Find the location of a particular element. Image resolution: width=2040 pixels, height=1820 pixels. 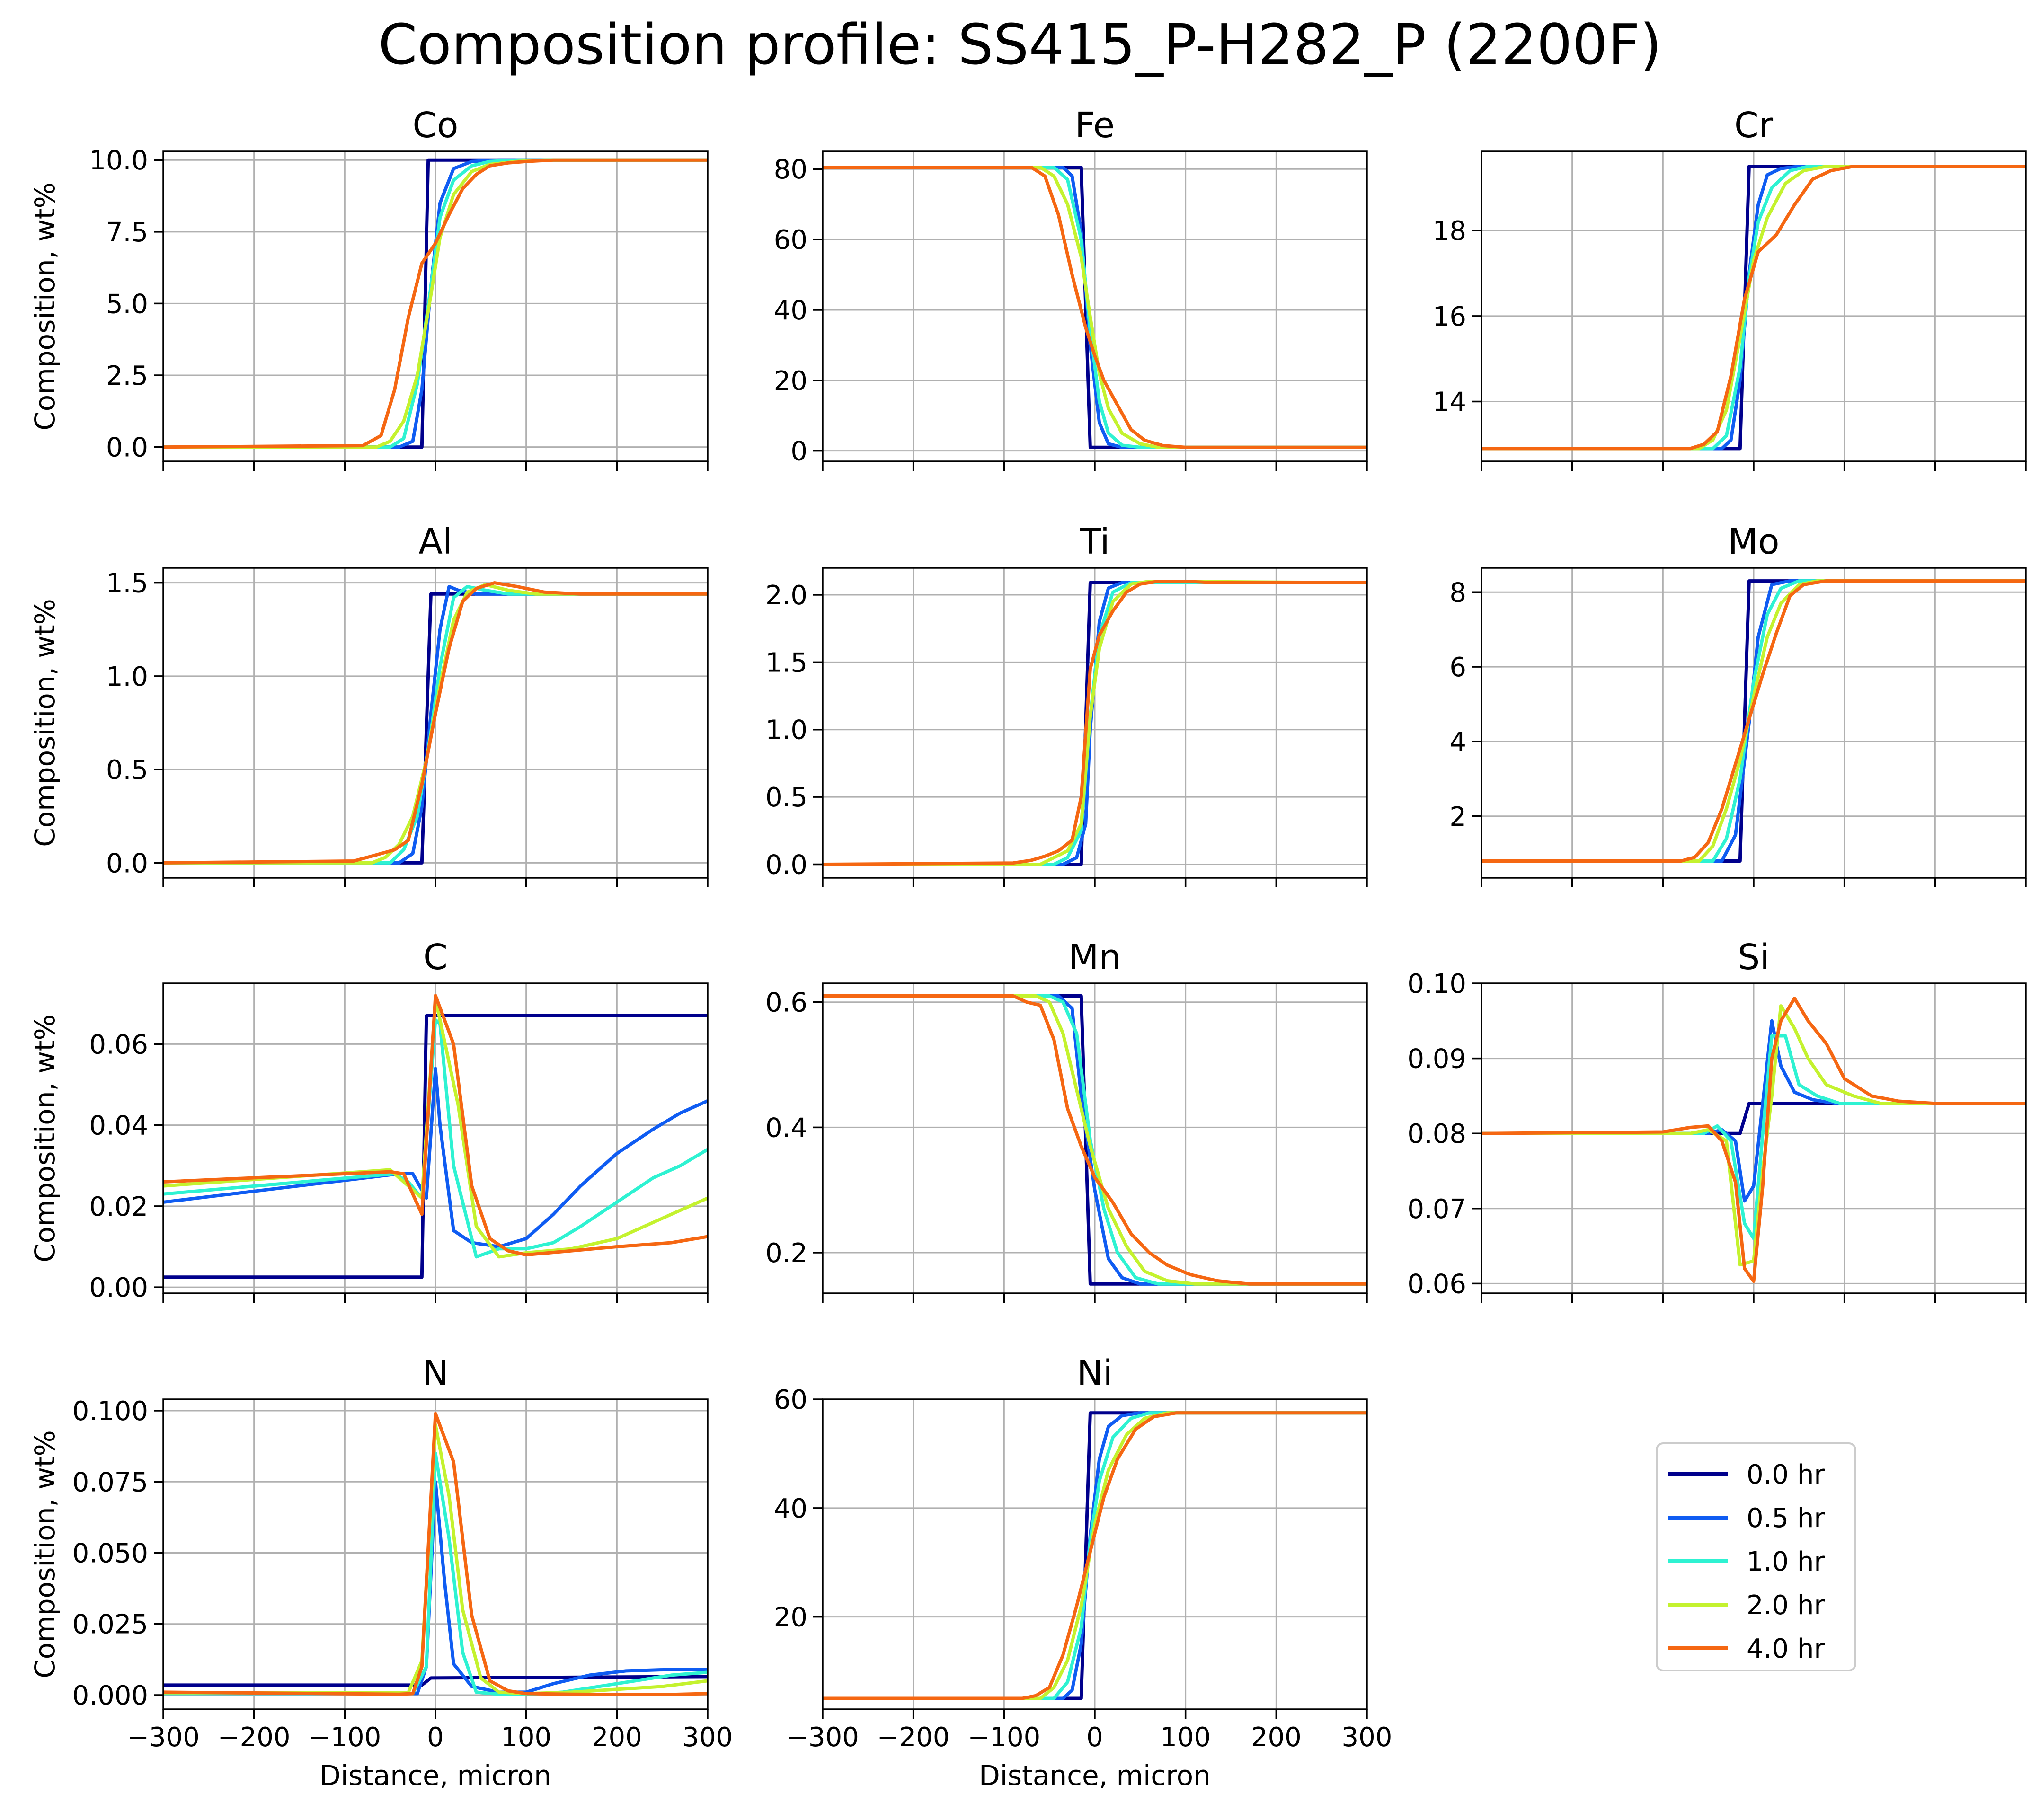

series-line-mn-0-5-hr is located at coordinates (1095, 1140).